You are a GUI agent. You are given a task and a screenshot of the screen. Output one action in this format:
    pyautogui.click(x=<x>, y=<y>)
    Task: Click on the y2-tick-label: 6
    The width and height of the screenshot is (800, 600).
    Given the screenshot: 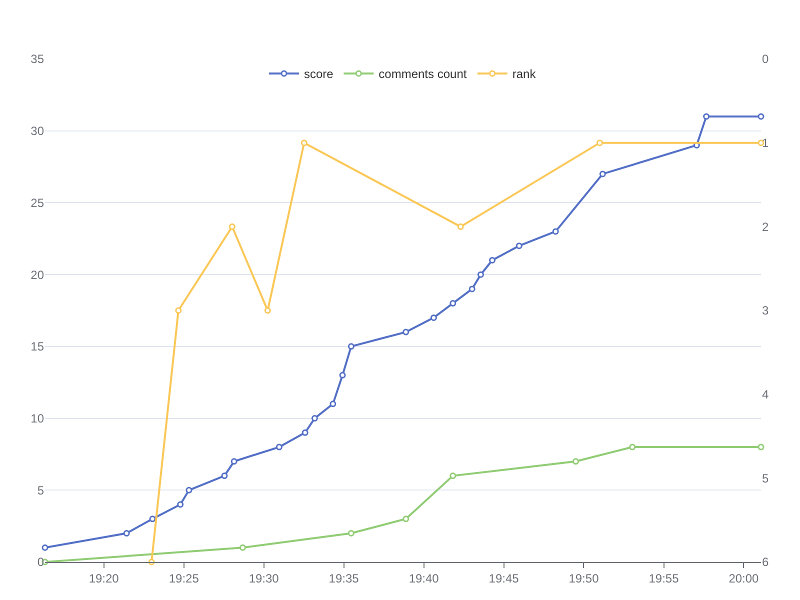 What is the action you would take?
    pyautogui.click(x=765, y=562)
    